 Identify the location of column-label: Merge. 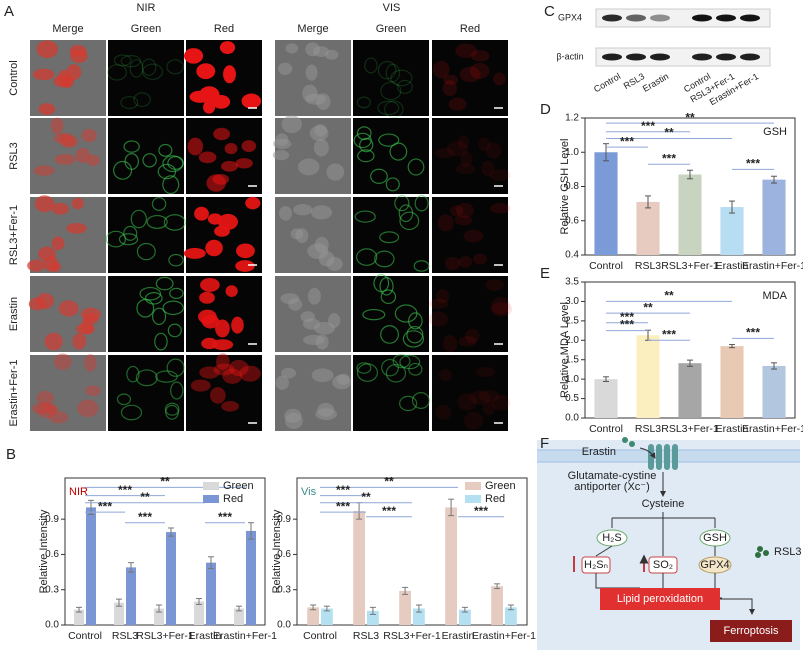
(312, 29).